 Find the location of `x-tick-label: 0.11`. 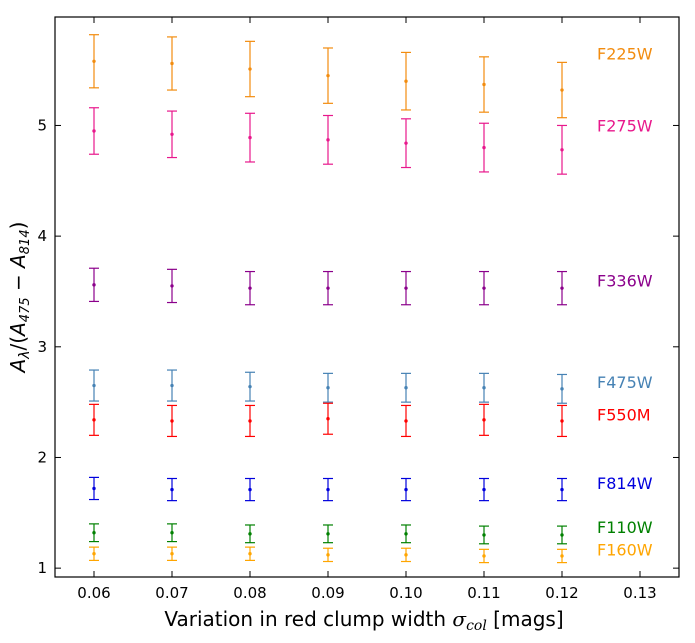

x-tick-label: 0.11 is located at coordinates (483, 593).